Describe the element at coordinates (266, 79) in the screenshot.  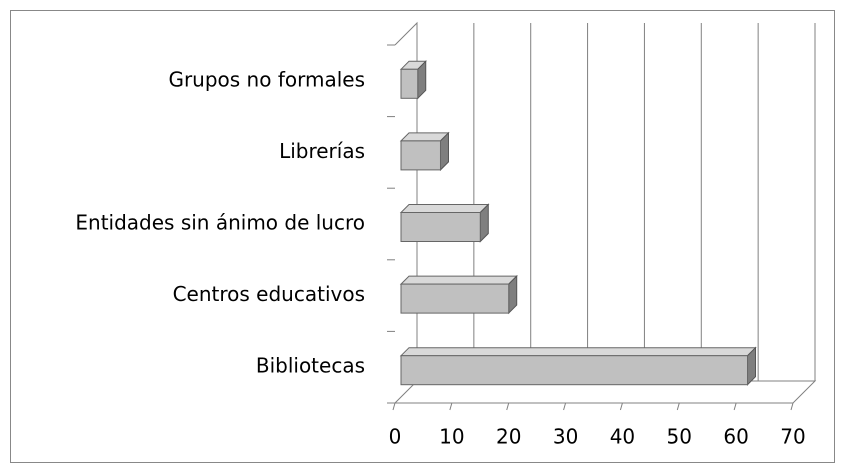
I see `y-tick-label: Grupos no formales` at that location.